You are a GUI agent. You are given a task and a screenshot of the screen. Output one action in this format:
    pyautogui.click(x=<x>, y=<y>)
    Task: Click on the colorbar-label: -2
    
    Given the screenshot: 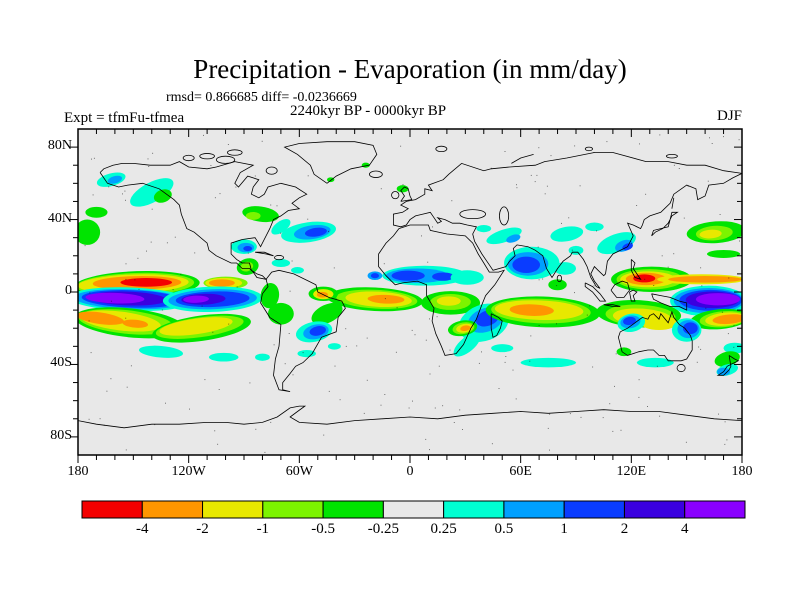 What is the action you would take?
    pyautogui.click(x=202, y=529)
    